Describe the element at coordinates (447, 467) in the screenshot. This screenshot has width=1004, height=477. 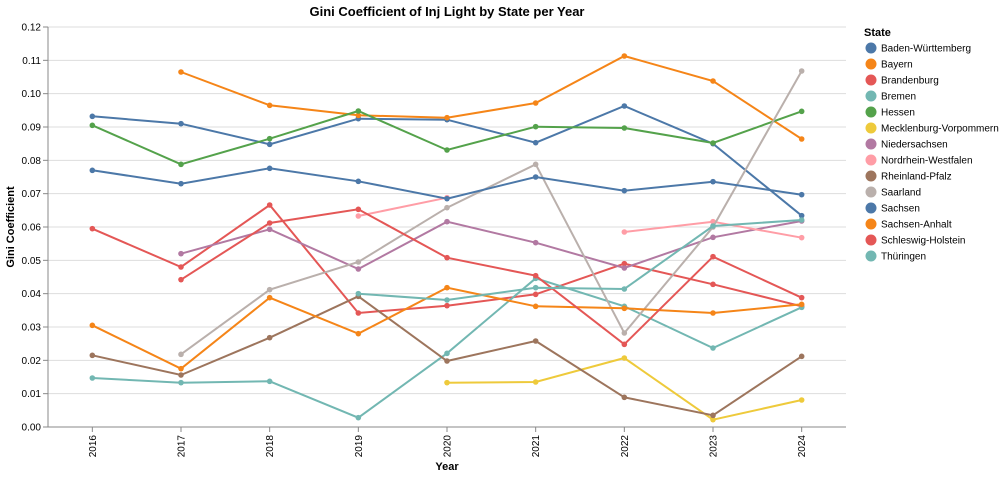
I see `x-axis-title: Year` at that location.